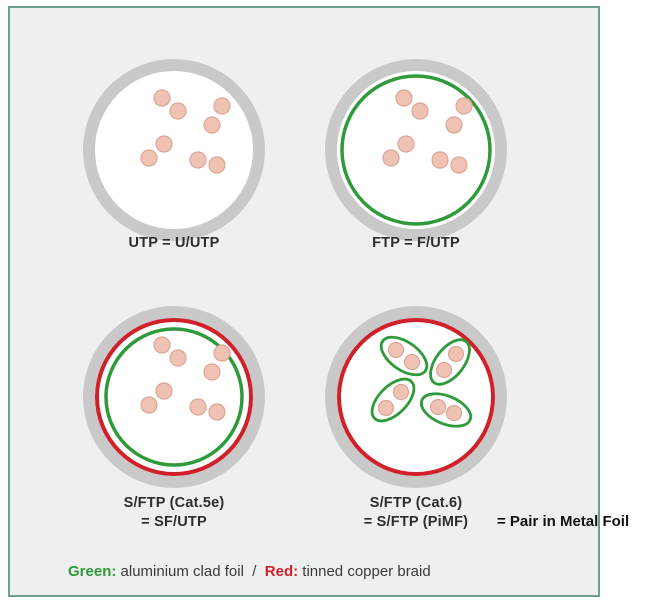 The image size is (664, 605). What do you see at coordinates (92, 571) in the screenshot?
I see `legend-green-key: Green:` at bounding box center [92, 571].